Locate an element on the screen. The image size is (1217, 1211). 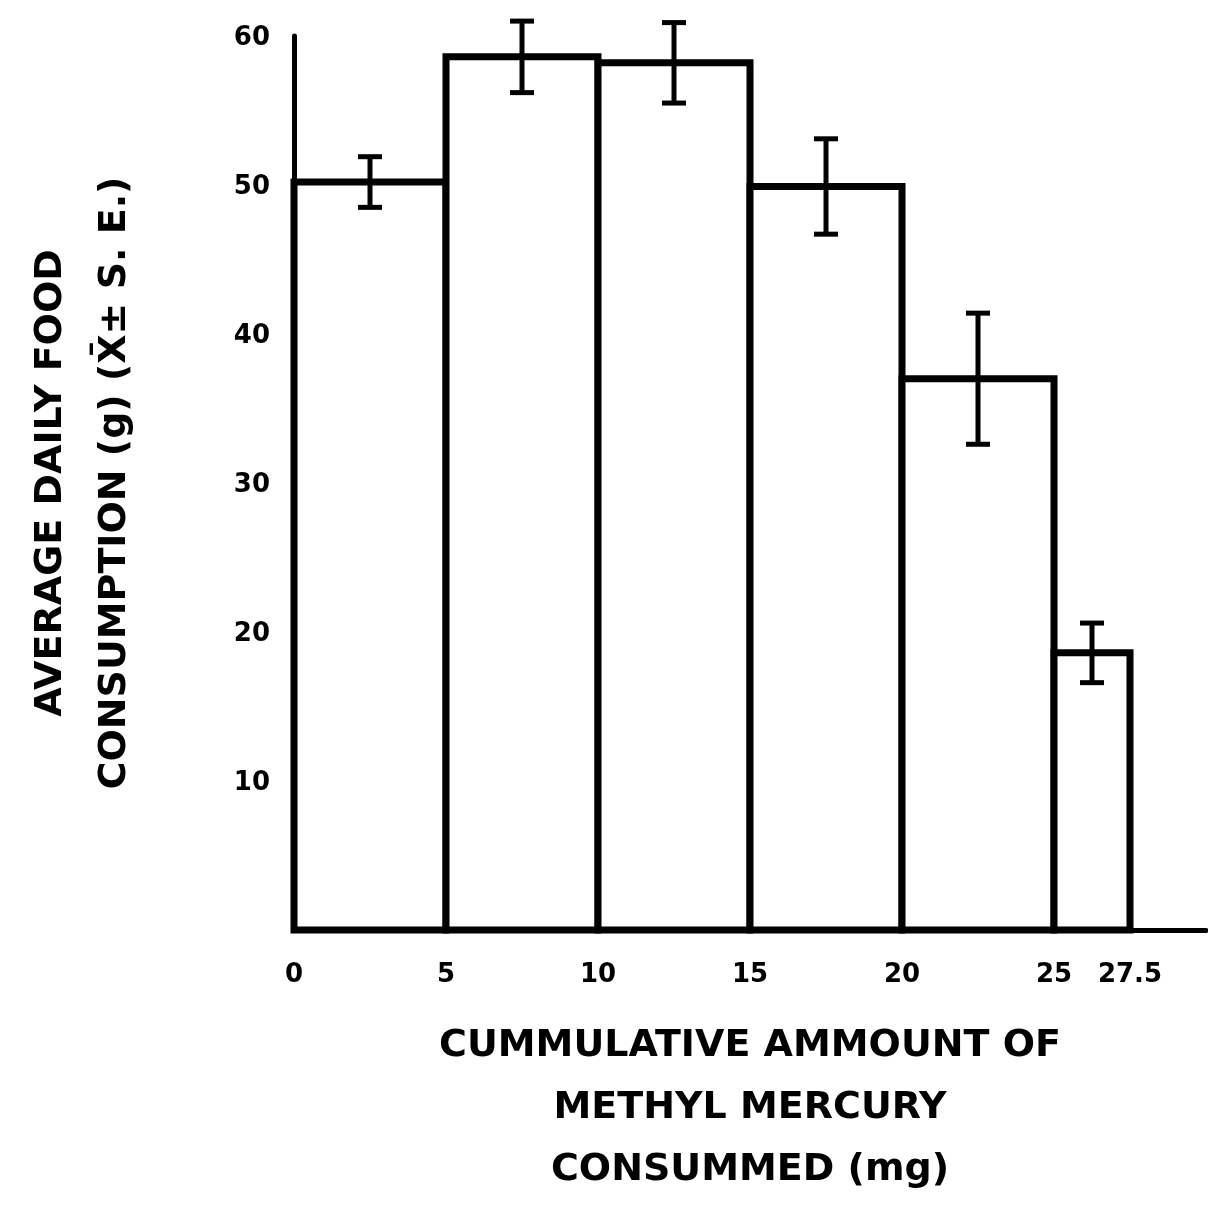
x-tick-label: 20 is located at coordinates (902, 973).